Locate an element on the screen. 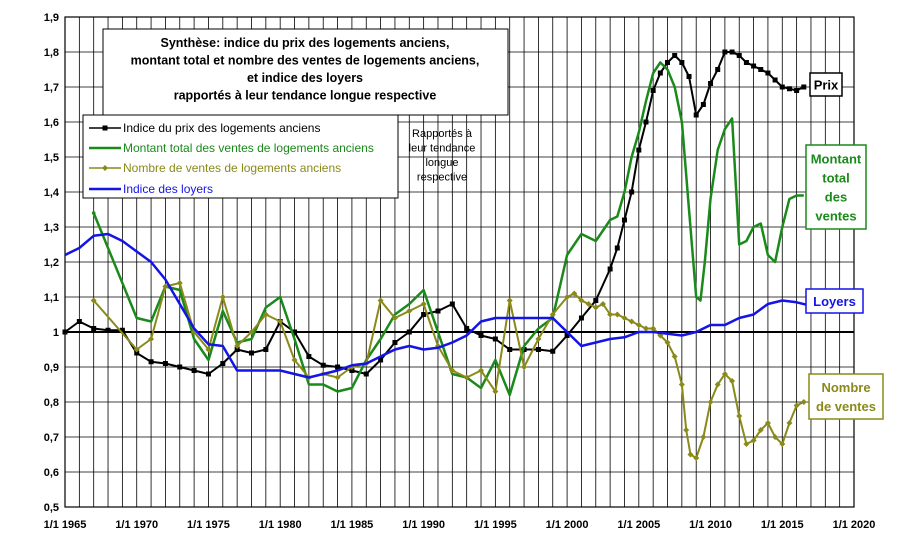 This screenshot has height=546, width=907. x-tick-label: 1/1 2000 is located at coordinates (567, 525).